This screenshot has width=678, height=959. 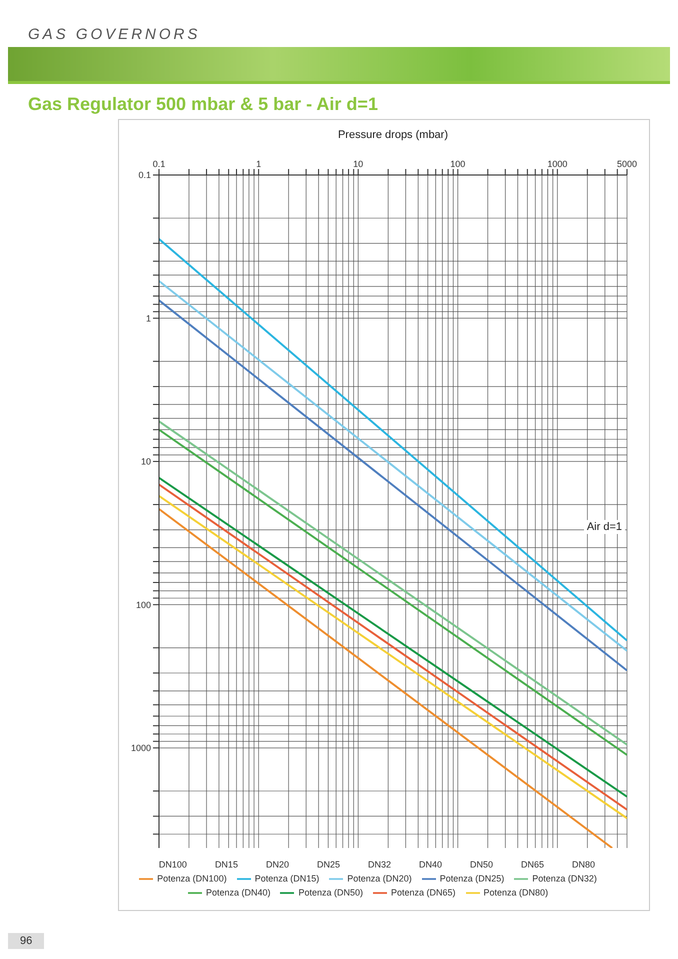 I want to click on text: GAS GOVERNORS, so click(x=114, y=35).